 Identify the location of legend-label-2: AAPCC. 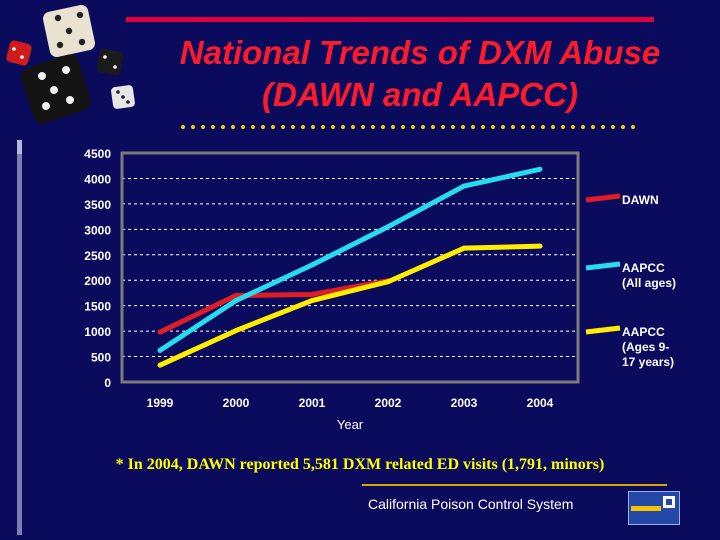
(643, 332).